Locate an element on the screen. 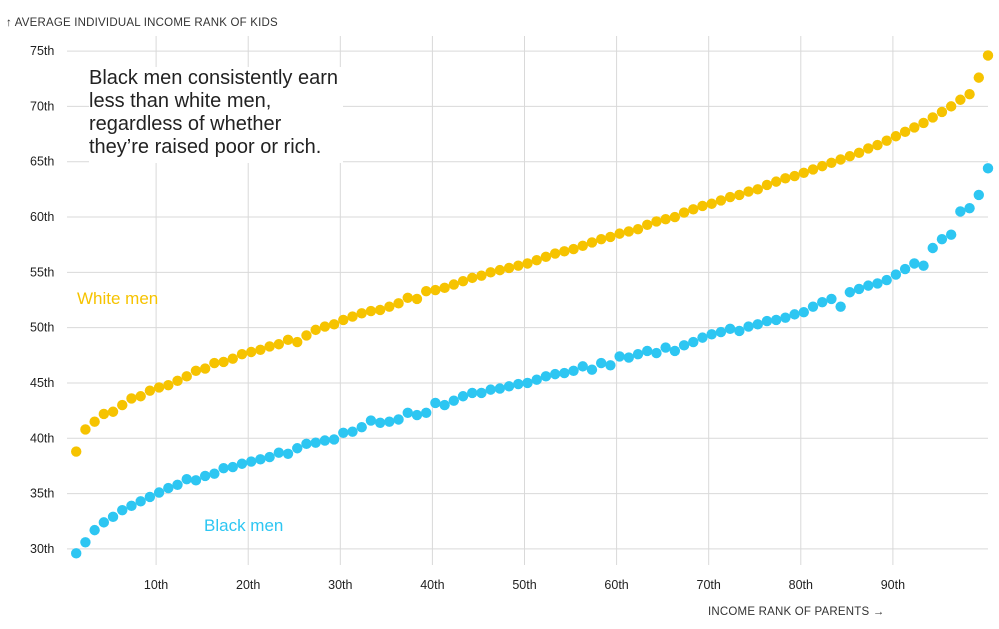 The height and width of the screenshot is (629, 999). y-tick-label: 65th is located at coordinates (42, 162).